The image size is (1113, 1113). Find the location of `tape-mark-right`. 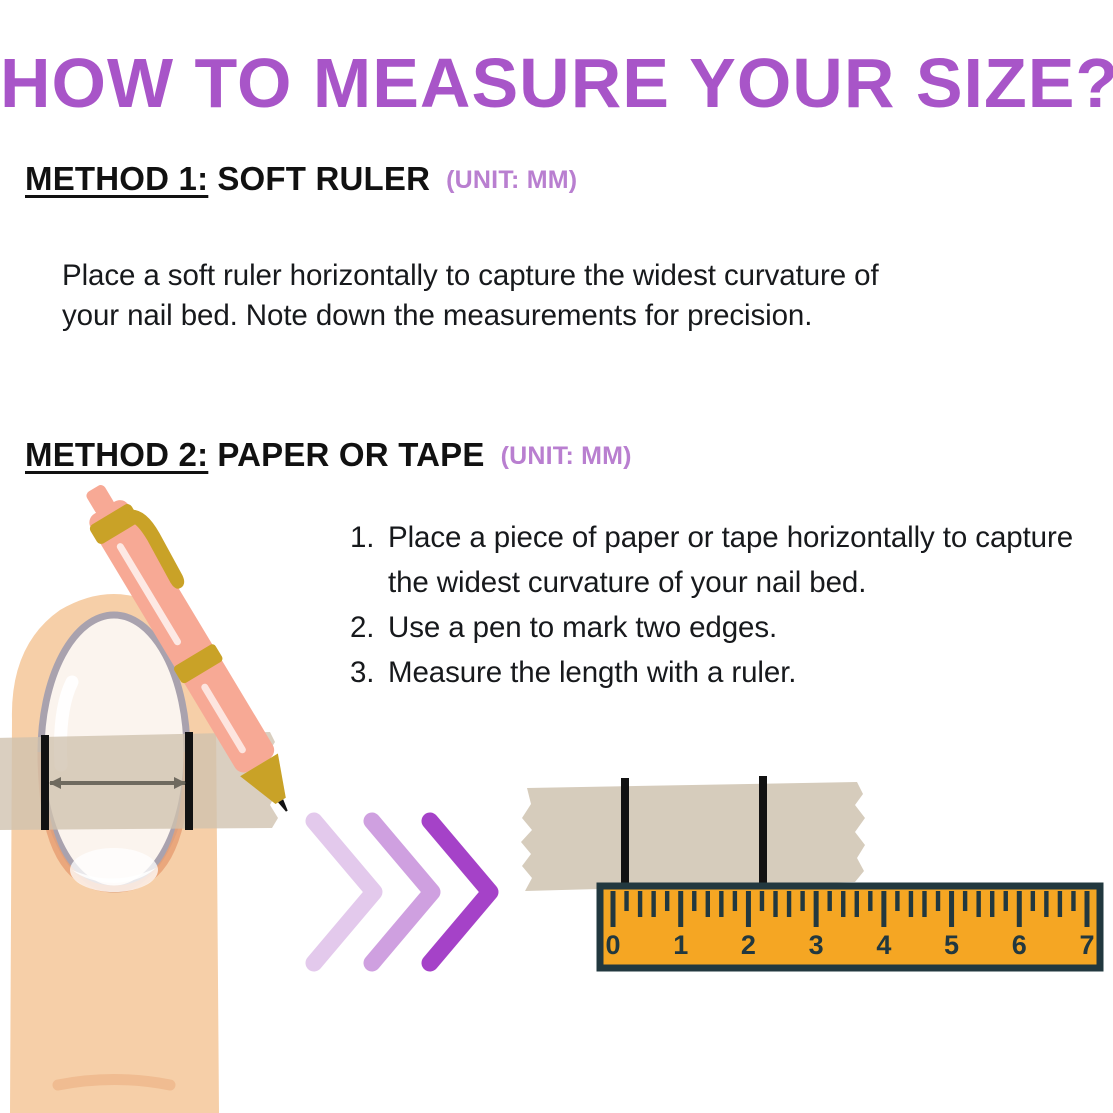

tape-mark-right is located at coordinates (763, 835).